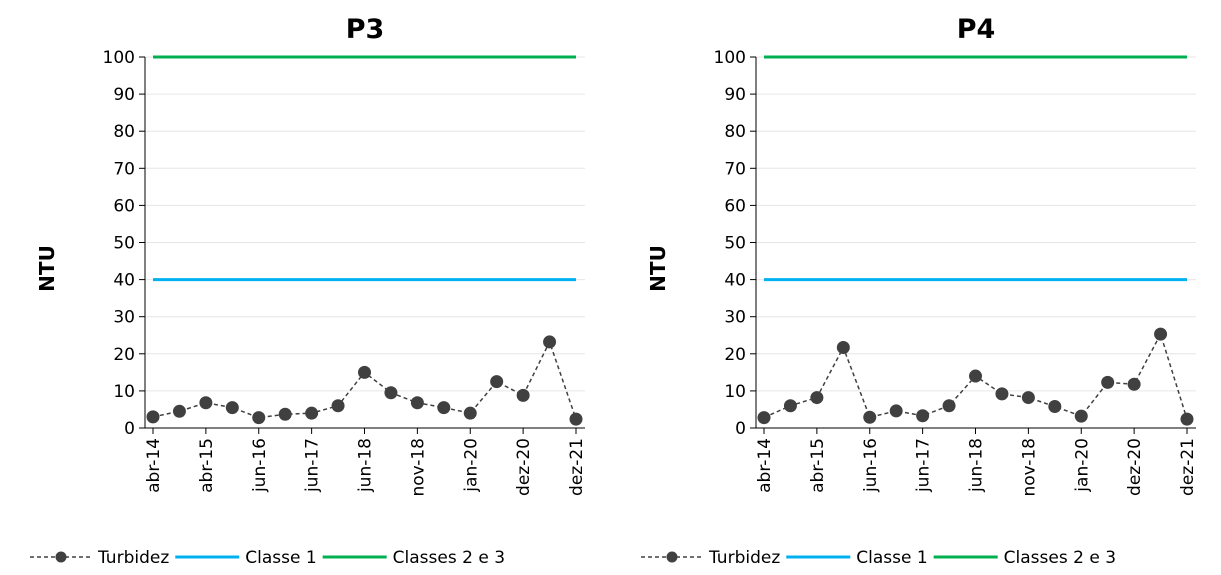 The image size is (1221, 575). I want to click on p3-ytick-label: 80, so click(124, 132).